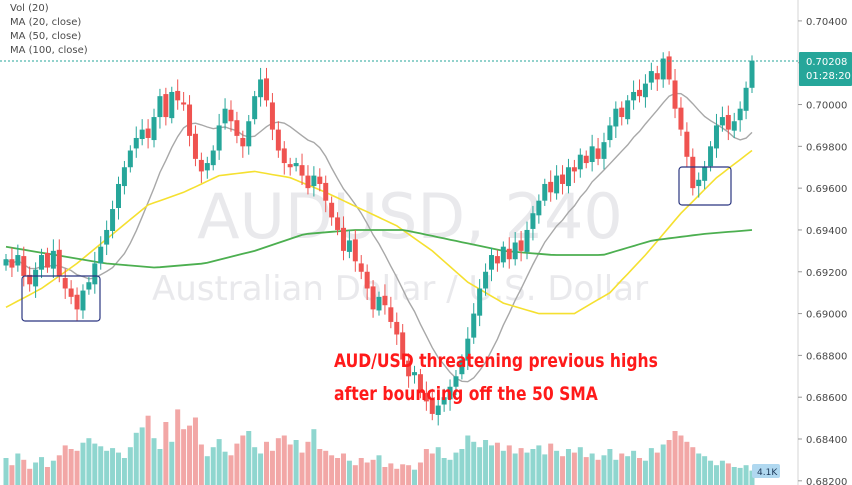 The width and height of the screenshot is (852, 485). I want to click on legend-vol: Vol (20), so click(29, 8).